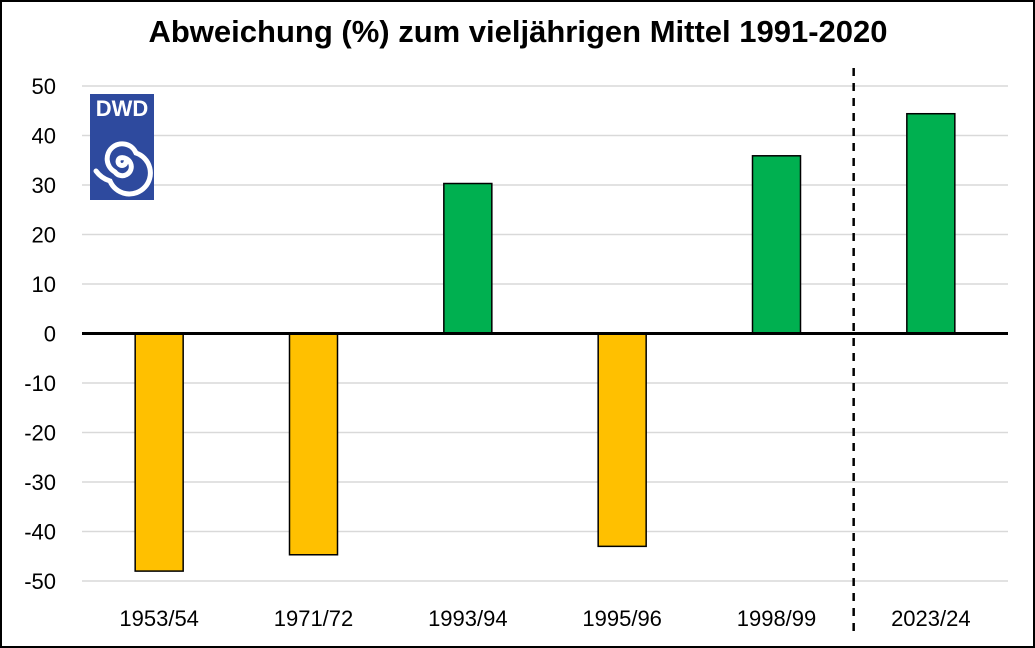 The width and height of the screenshot is (1035, 648). I want to click on dwd-logo: DWD, so click(122, 147).